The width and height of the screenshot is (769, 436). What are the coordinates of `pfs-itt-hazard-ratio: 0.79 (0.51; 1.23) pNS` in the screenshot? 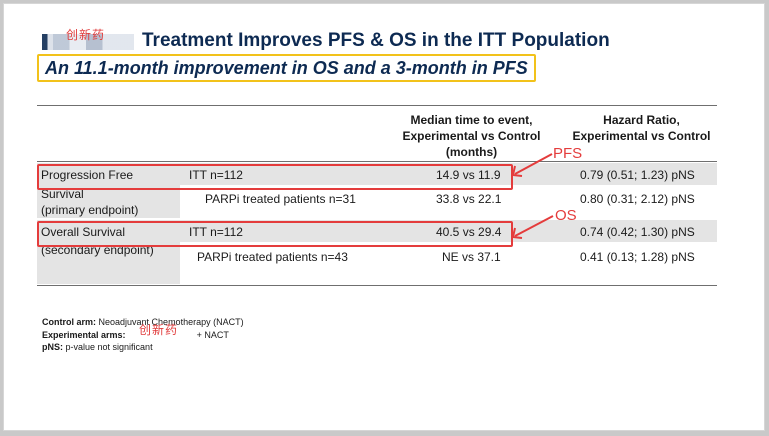 It's located at (637, 175).